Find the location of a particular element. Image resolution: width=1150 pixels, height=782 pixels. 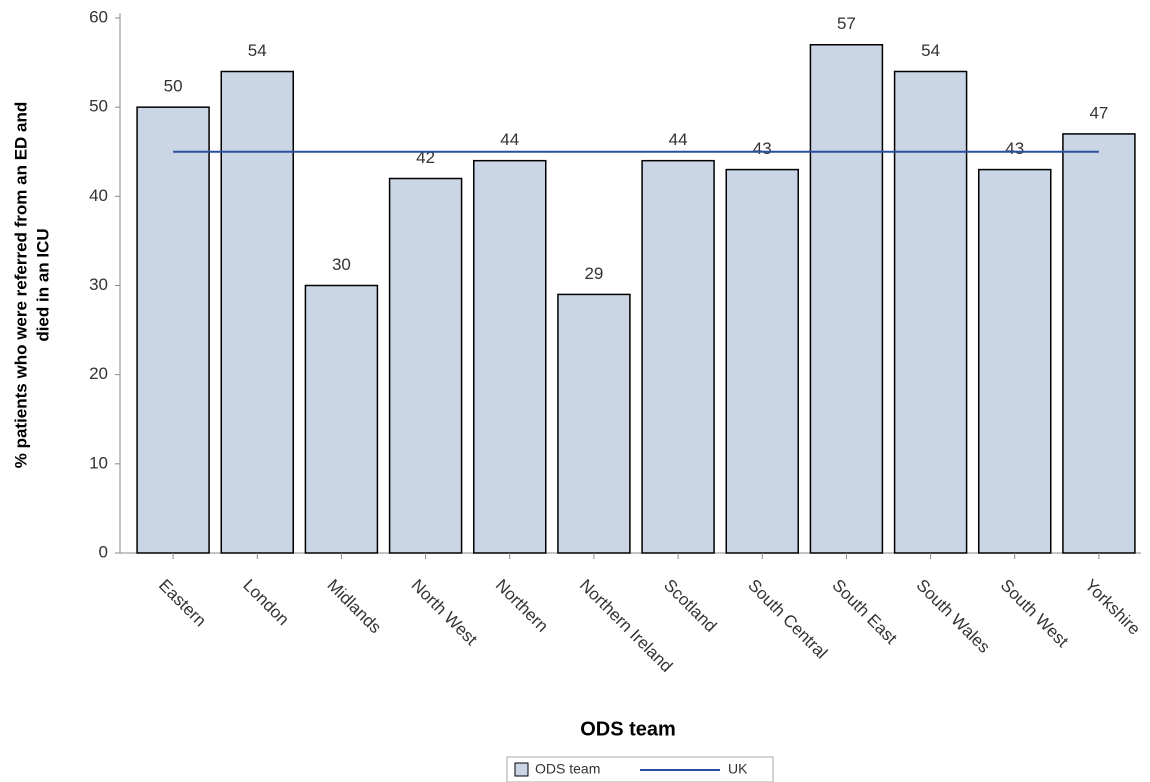

x-tick-label: South West is located at coordinates (1035, 614).